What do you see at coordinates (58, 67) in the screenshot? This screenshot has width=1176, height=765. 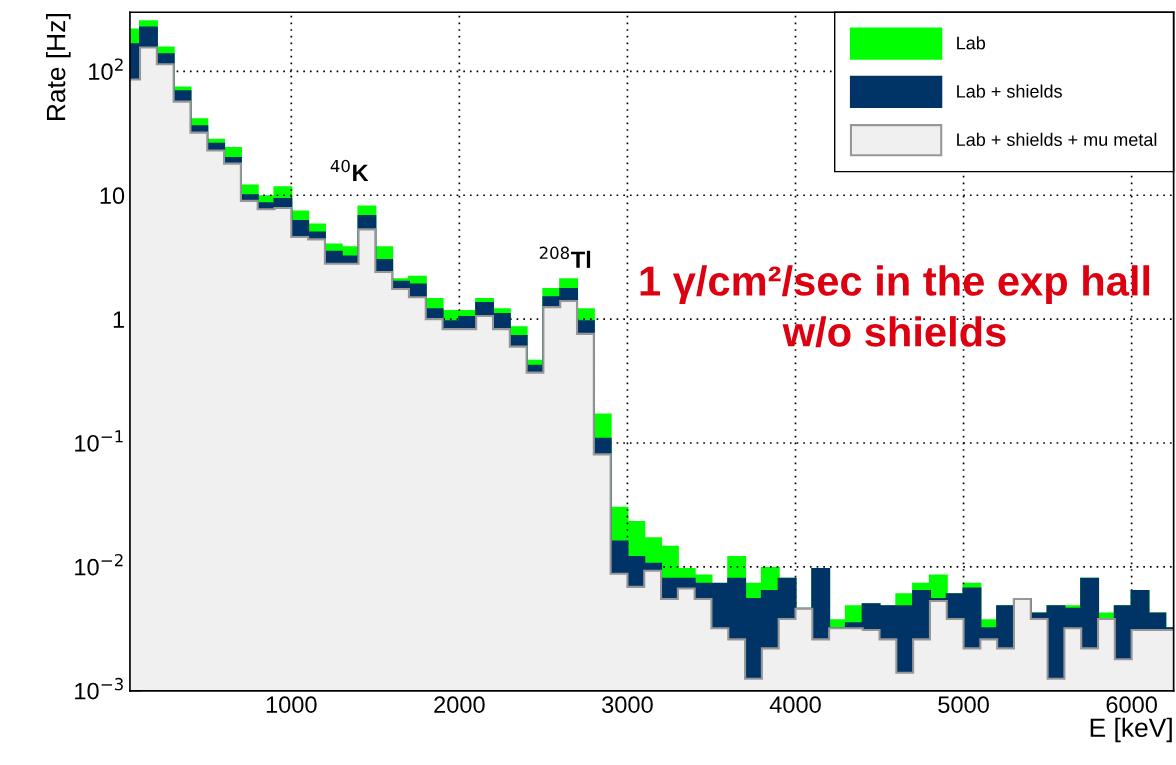 I see `y-axis-title: Rate [Hz]` at bounding box center [58, 67].